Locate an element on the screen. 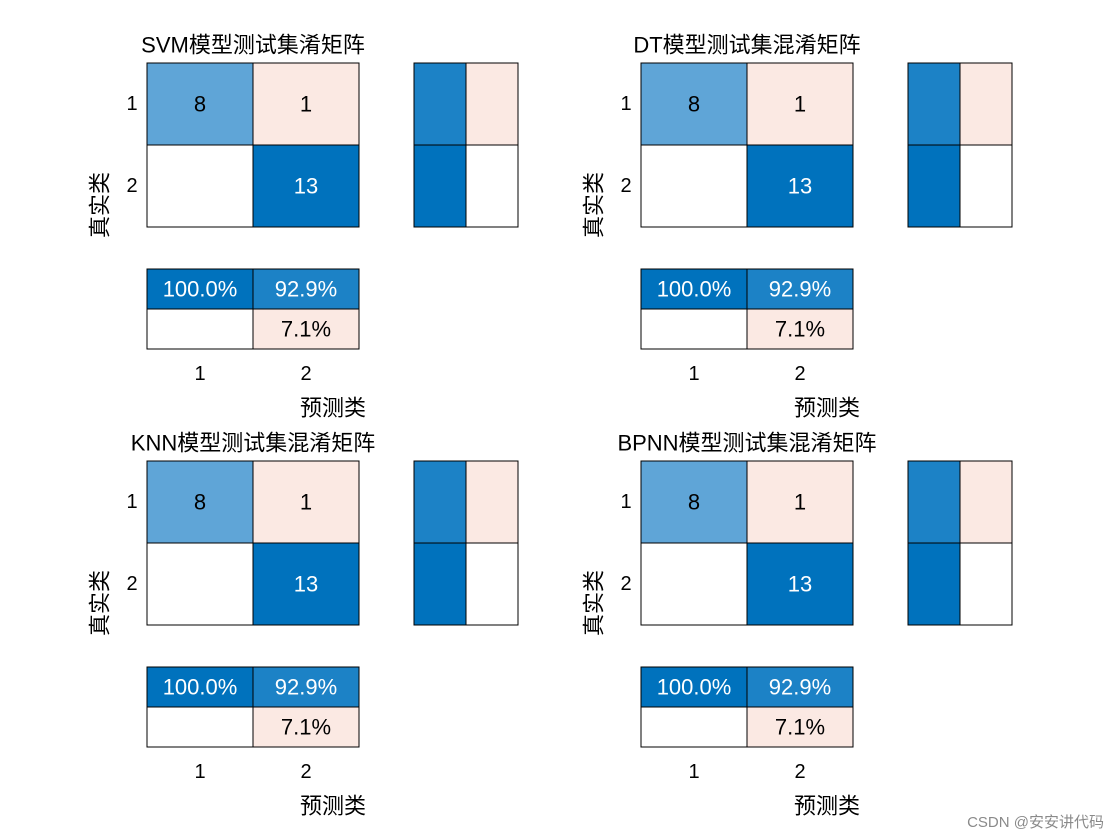 This screenshot has height=840, width=1120. panel-title: KNN模型测试集混淆矩阵 is located at coordinates (253, 443).